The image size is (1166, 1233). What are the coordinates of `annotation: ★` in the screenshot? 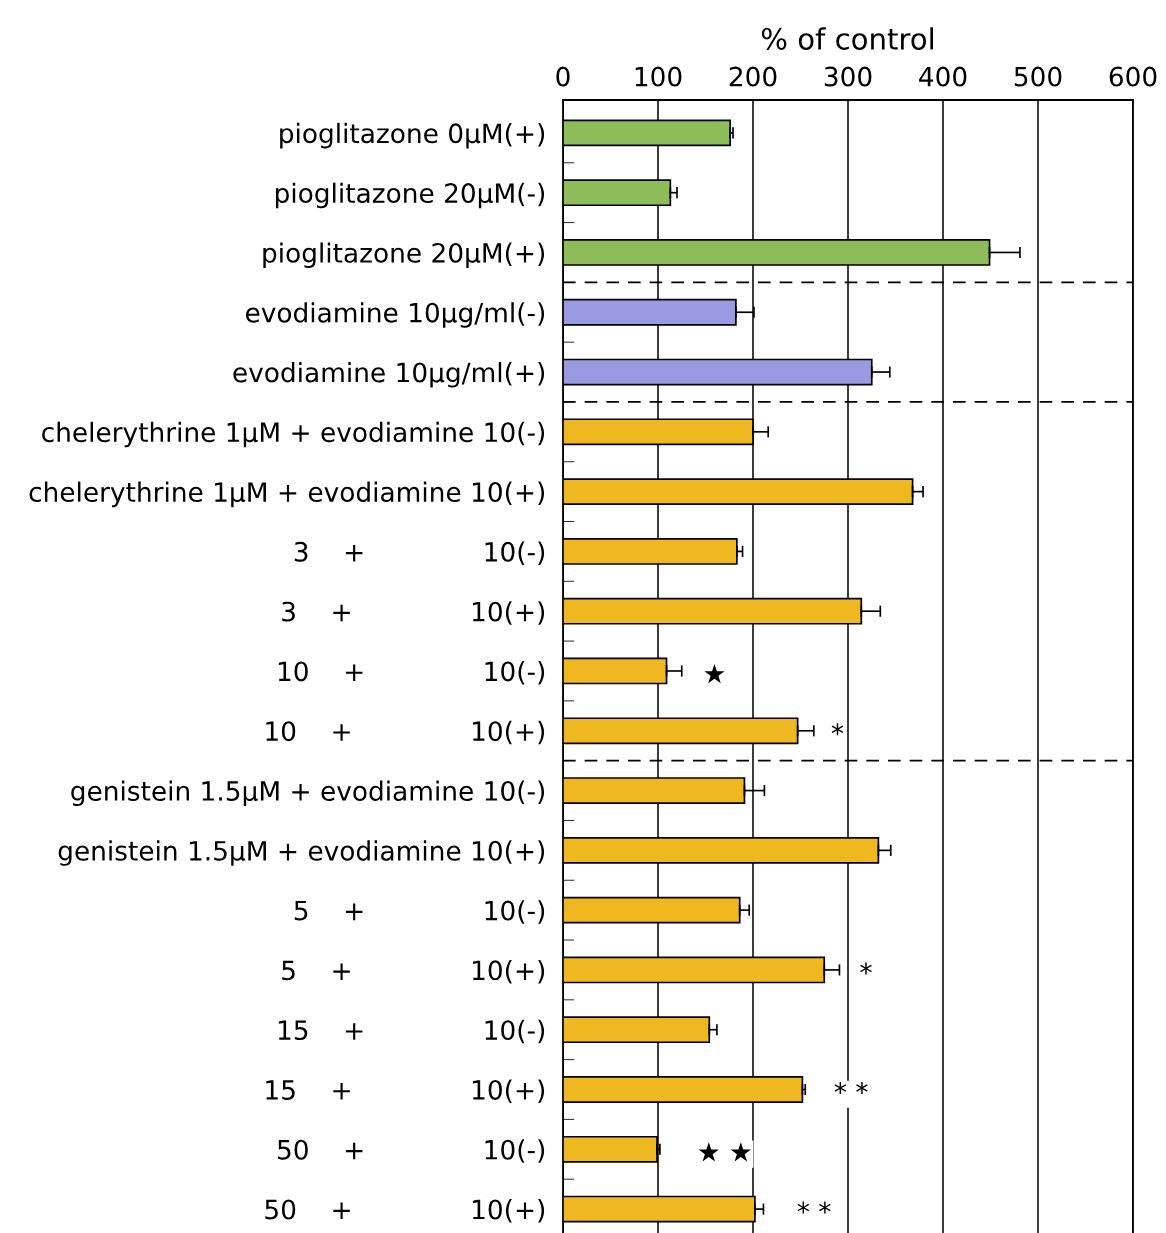 It's located at (714, 673).